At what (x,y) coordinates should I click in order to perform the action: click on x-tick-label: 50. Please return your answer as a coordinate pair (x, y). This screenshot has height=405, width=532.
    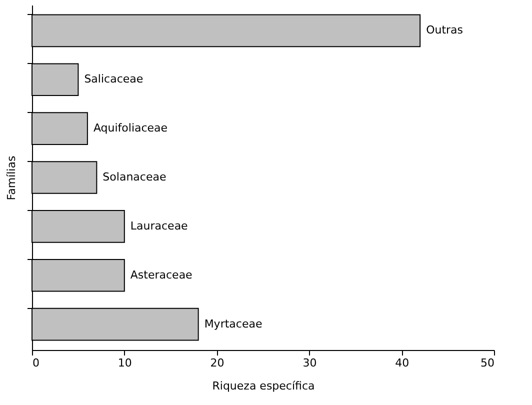
    Looking at the image, I should click on (487, 363).